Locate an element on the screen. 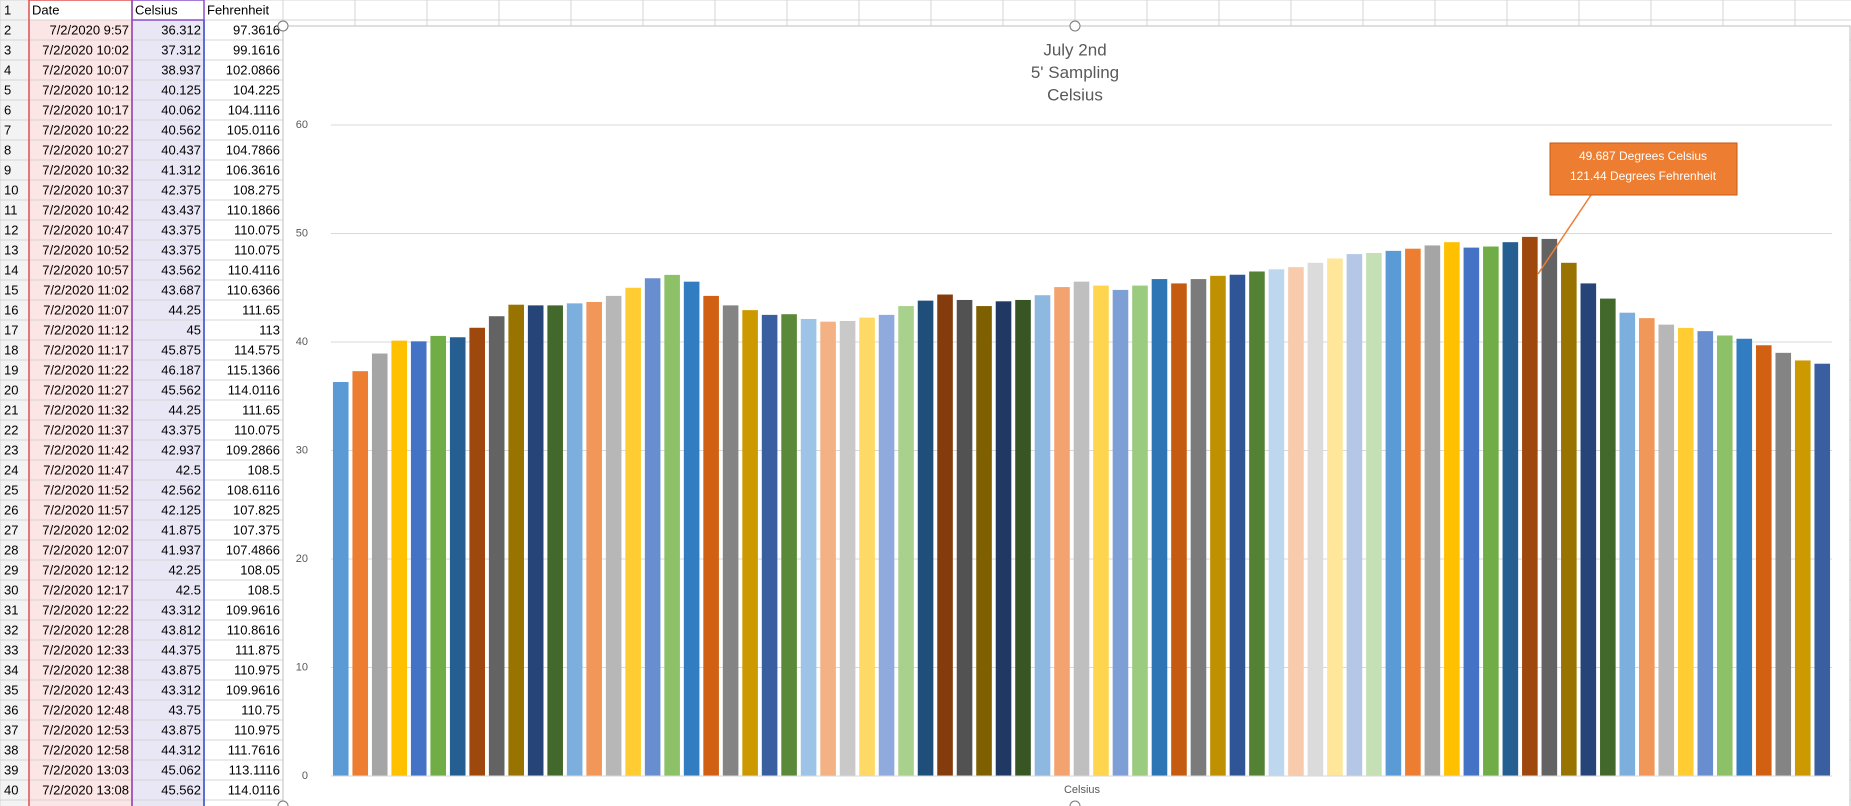 The width and height of the screenshot is (1851, 806). row-number: 11 is located at coordinates (11, 209).